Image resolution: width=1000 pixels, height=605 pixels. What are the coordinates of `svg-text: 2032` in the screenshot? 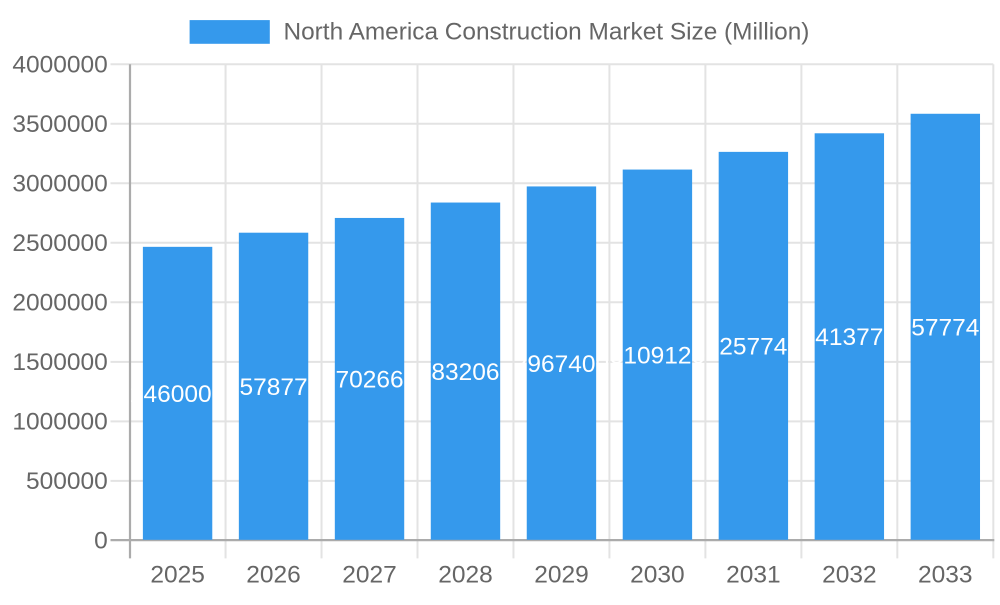 It's located at (849, 574).